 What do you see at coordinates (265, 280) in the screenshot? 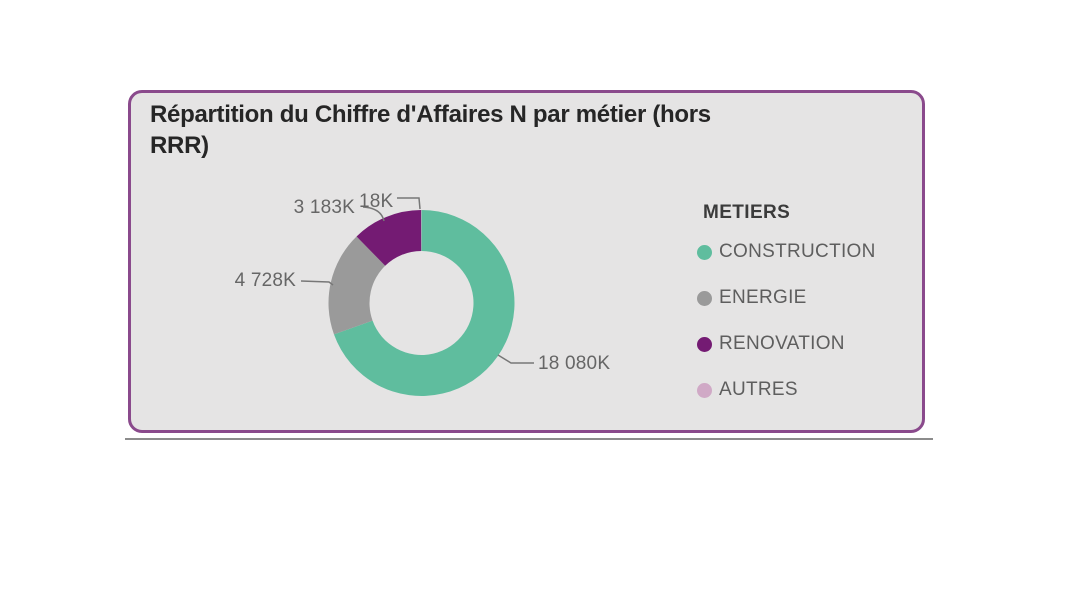
I see `data-label-energie: 4 728K` at bounding box center [265, 280].